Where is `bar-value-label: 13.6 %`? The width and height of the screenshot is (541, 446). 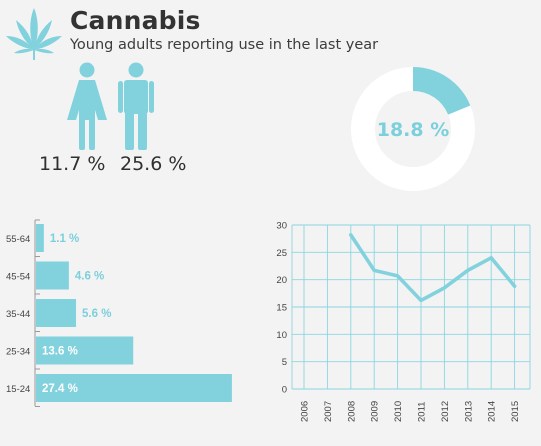
bar-value-label: 13.6 % is located at coordinates (60, 352).